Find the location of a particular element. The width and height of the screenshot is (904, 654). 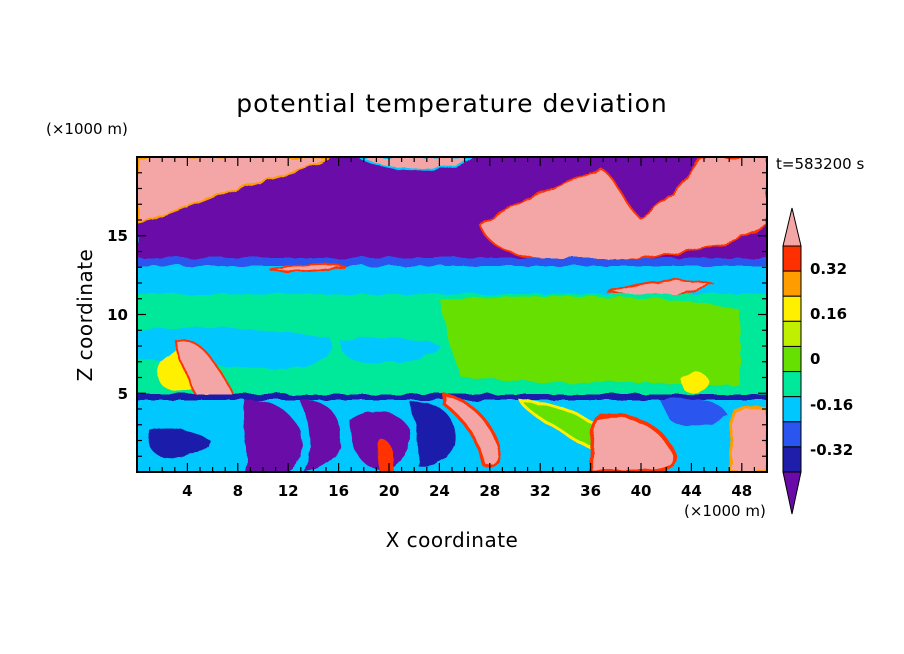

x-tick-label: 12 is located at coordinates (288, 491).